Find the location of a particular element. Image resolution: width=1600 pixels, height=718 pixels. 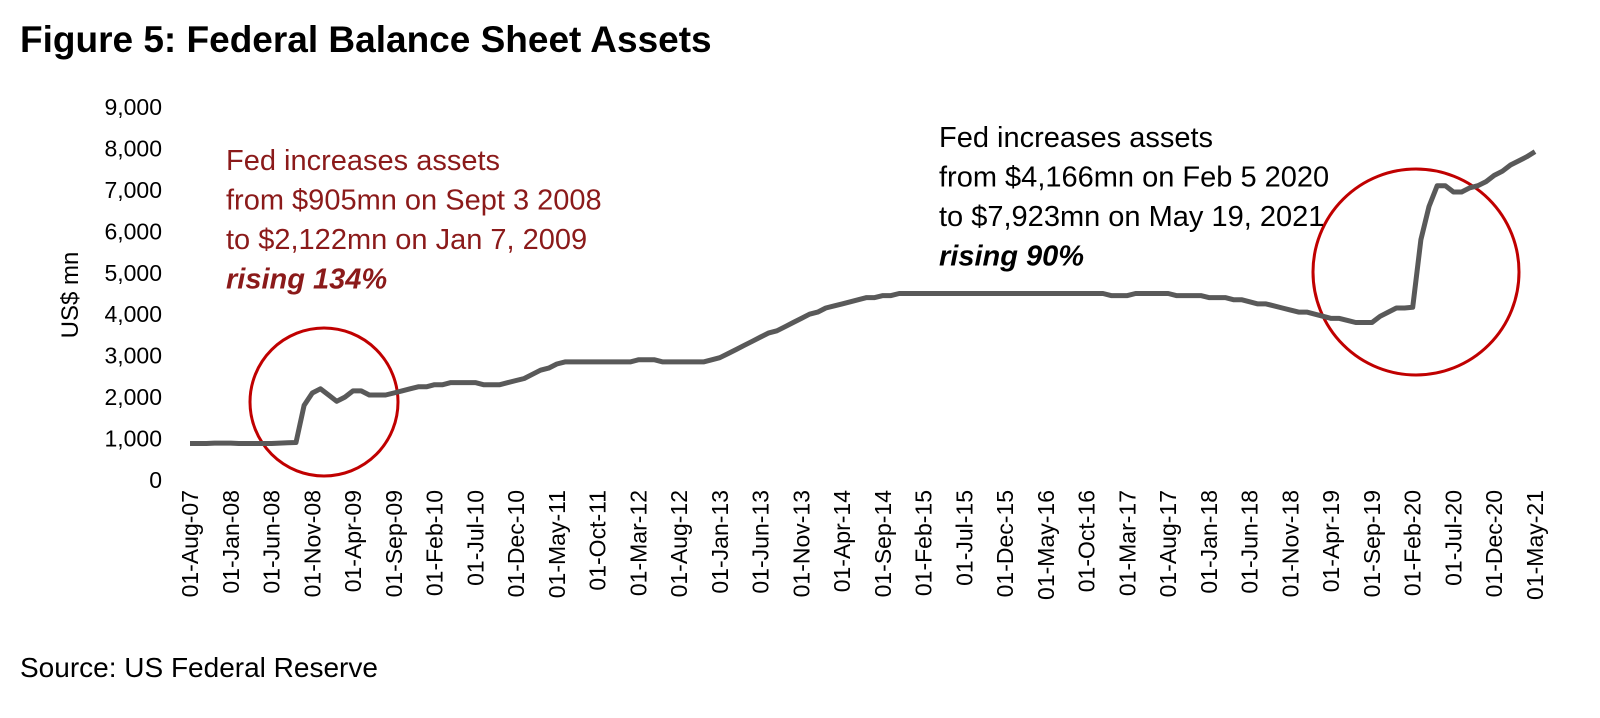

x-tick-label: 01-Feb-10 is located at coordinates (435, 543).